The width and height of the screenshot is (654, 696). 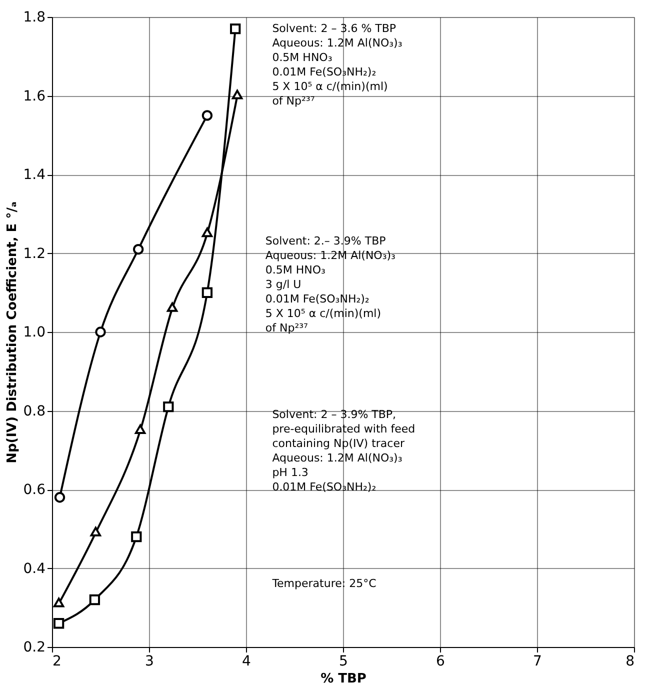 What do you see at coordinates (12, 333) in the screenshot?
I see `y-axis-title: Np(IV) Distribution Coefficient, E °/ₐ` at bounding box center [12, 333].